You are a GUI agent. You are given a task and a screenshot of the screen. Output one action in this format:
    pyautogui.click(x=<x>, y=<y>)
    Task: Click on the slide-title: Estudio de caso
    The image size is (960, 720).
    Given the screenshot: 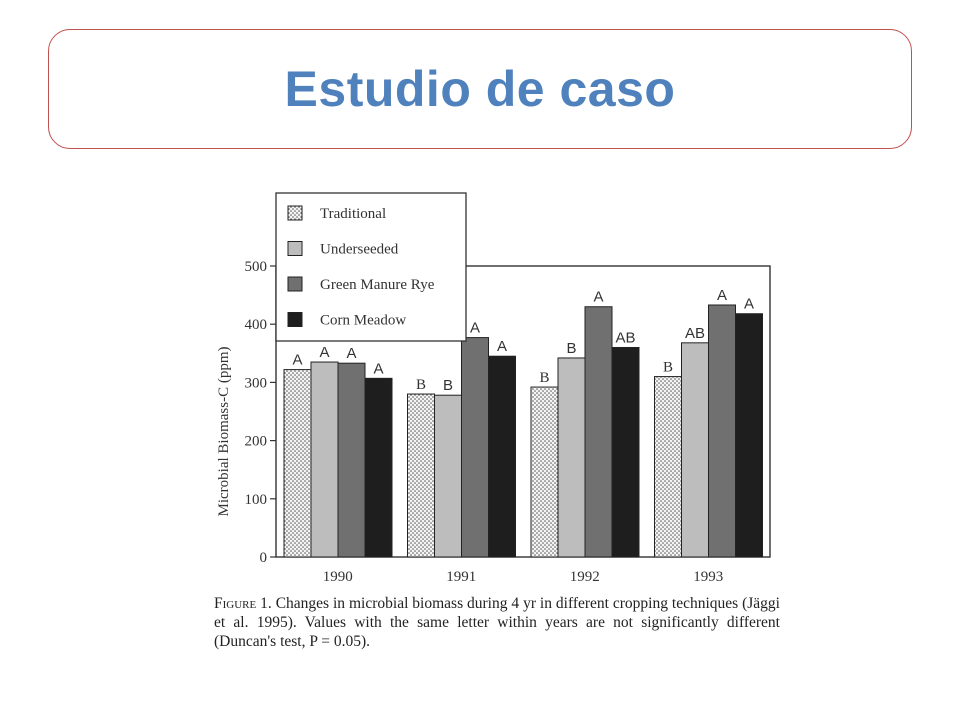 What is the action you would take?
    pyautogui.click(x=480, y=89)
    